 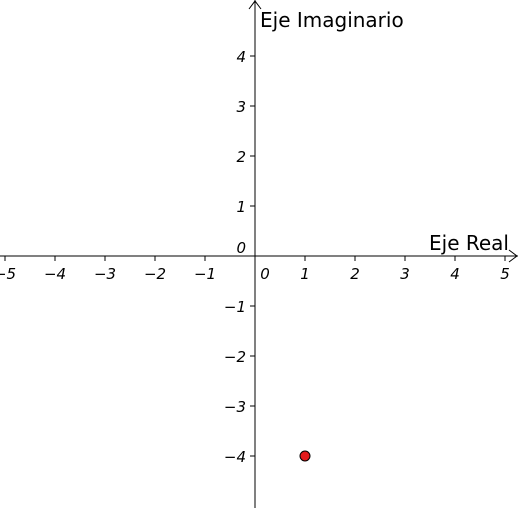 I want to click on y-tick-label: 3, so click(x=241, y=107).